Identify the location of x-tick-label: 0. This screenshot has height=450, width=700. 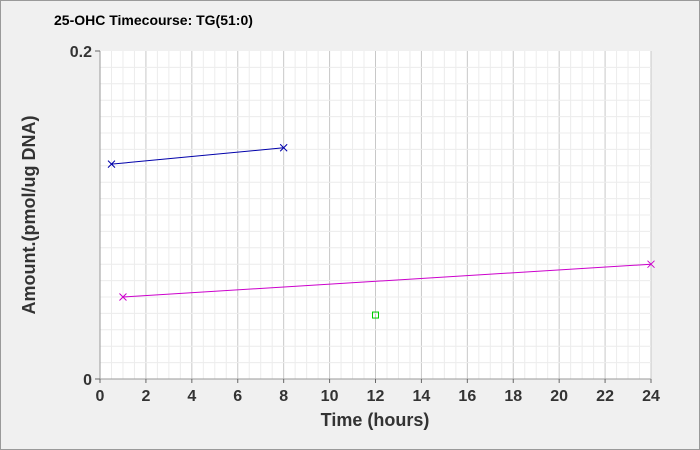
(100, 396).